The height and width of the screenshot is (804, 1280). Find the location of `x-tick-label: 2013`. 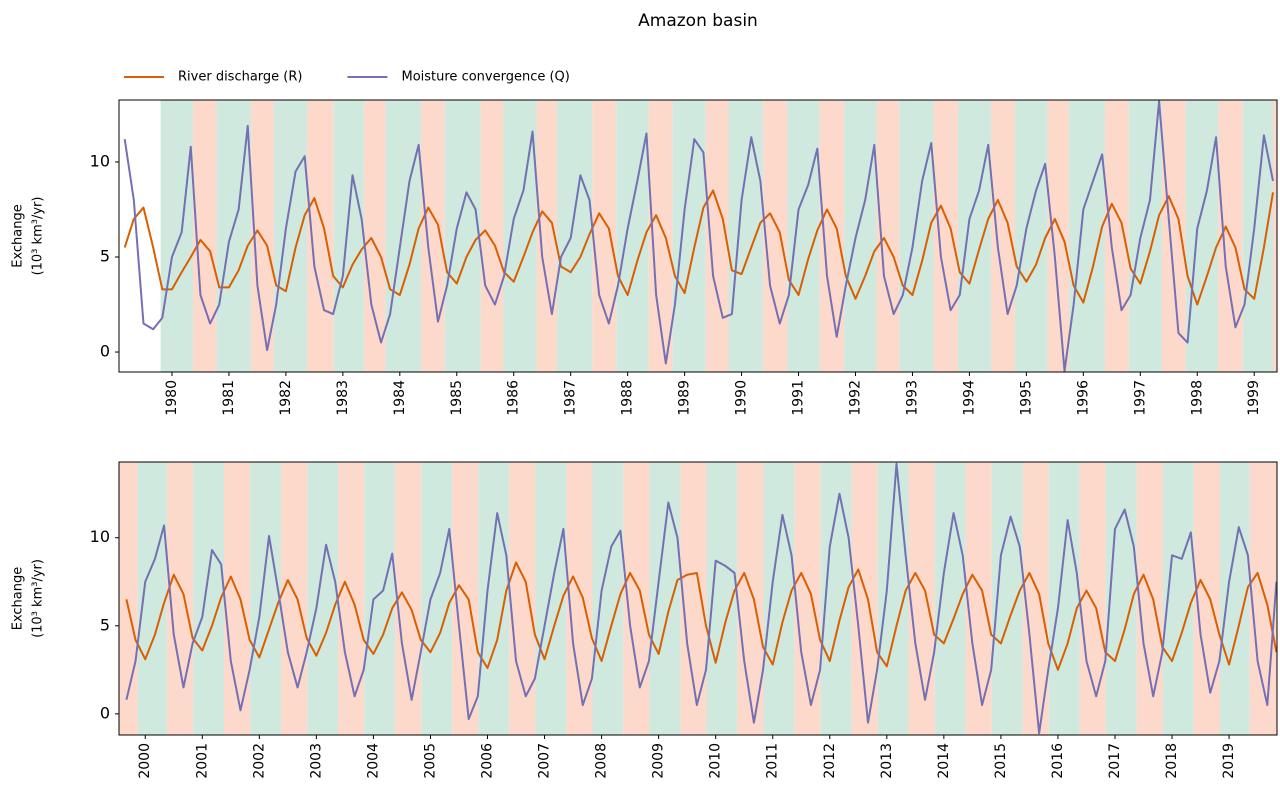

x-tick-label: 2013 is located at coordinates (887, 761).